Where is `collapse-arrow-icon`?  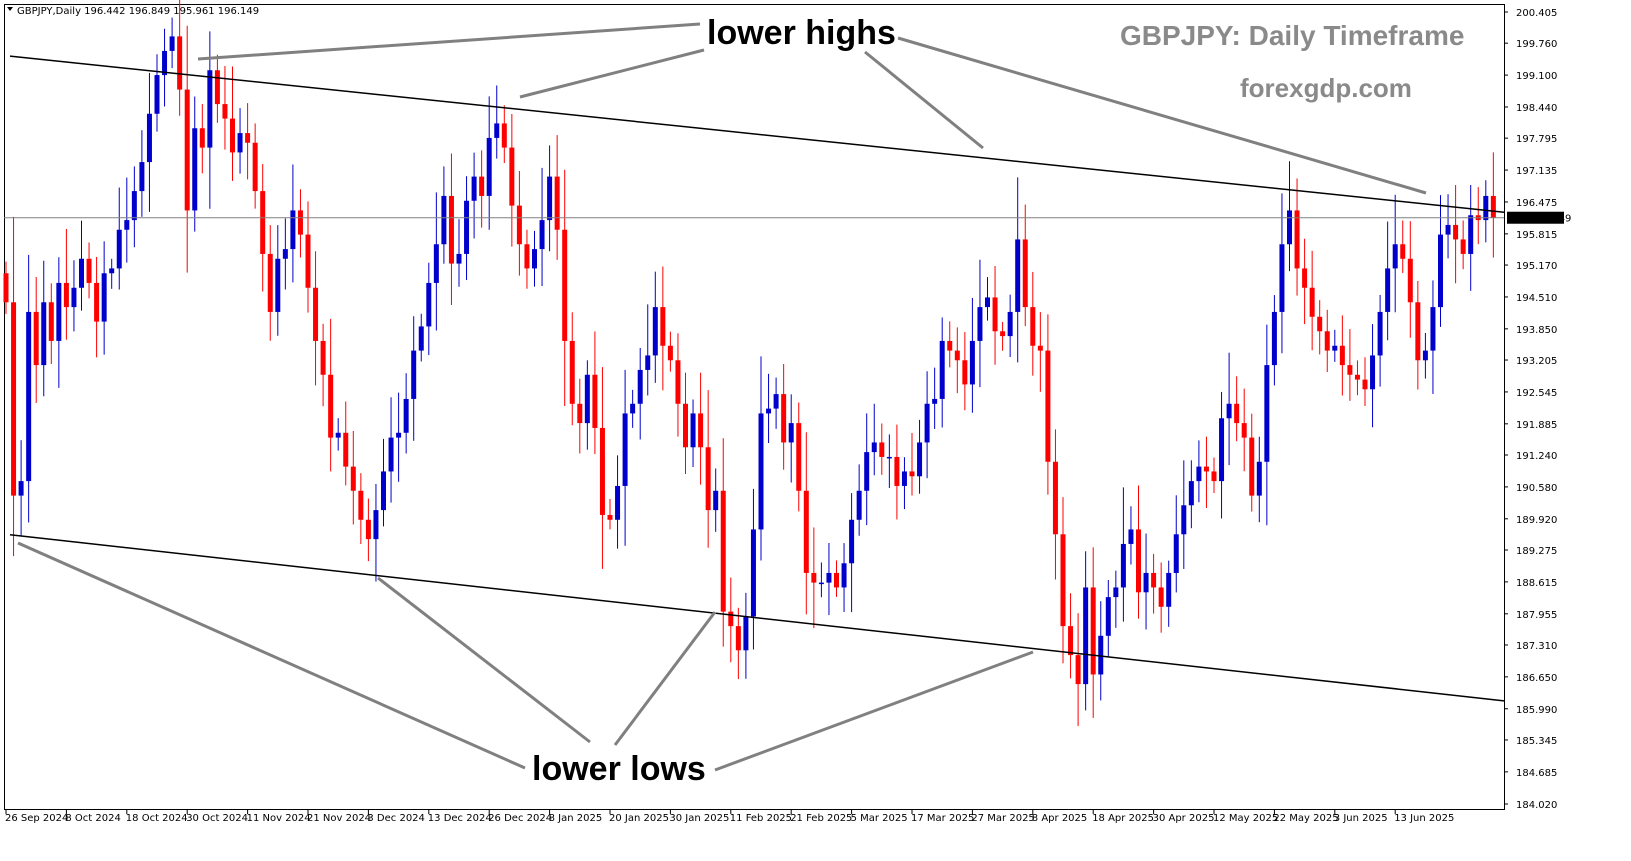 collapse-arrow-icon is located at coordinates (10, 9).